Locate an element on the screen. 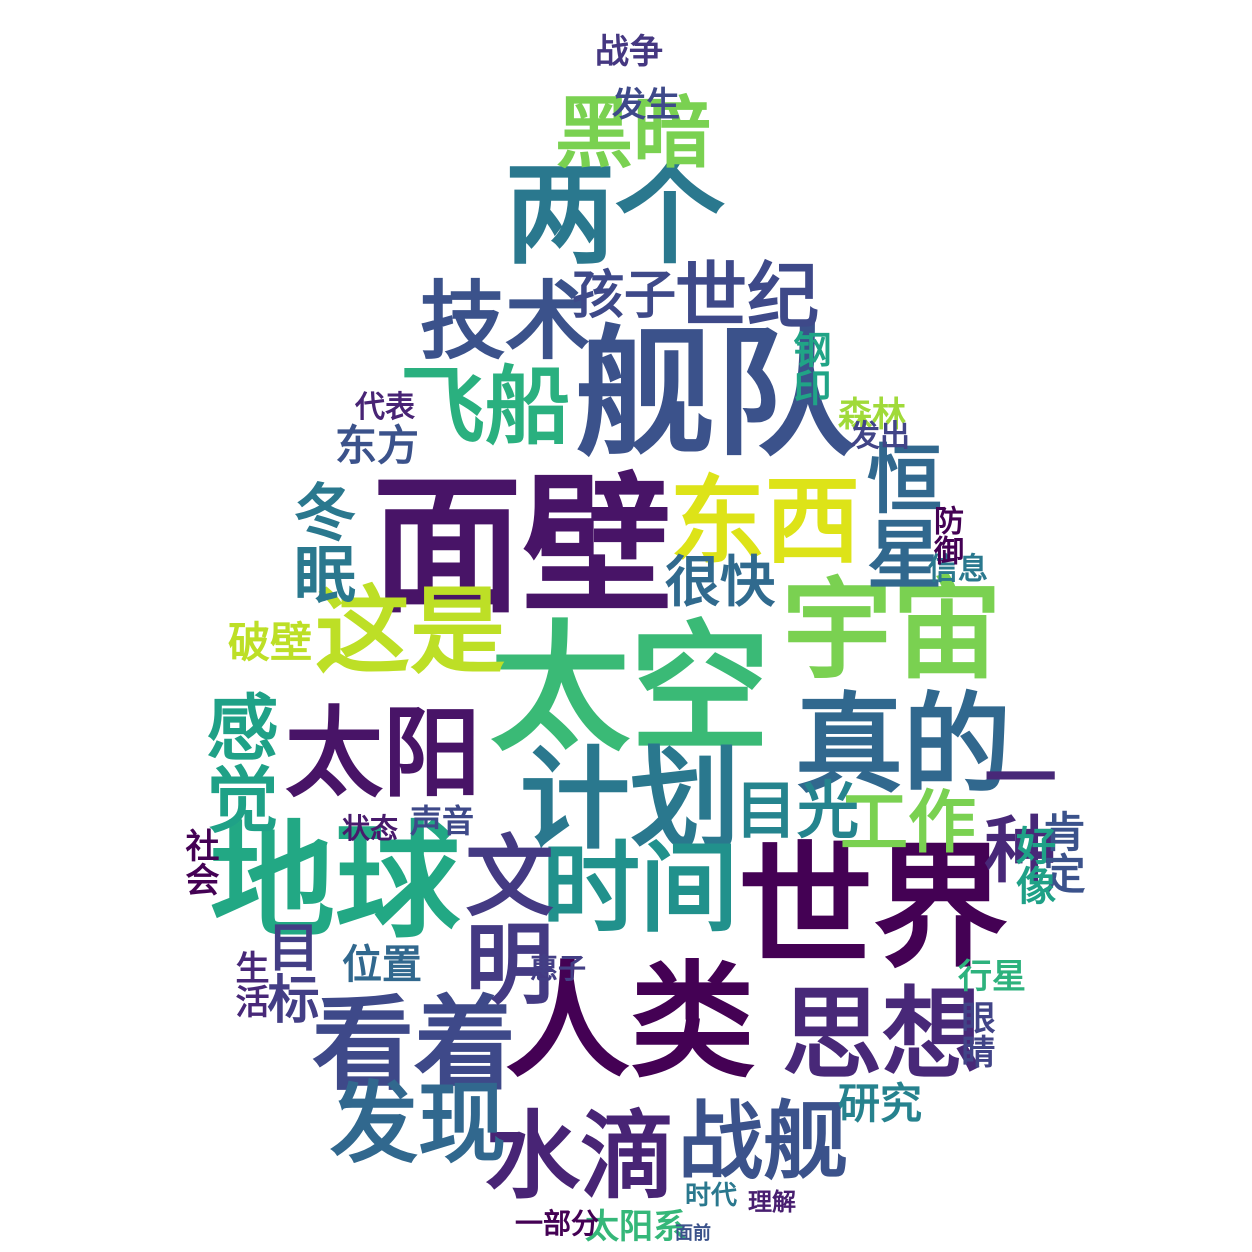  word: 很快 is located at coordinates (720, 582).